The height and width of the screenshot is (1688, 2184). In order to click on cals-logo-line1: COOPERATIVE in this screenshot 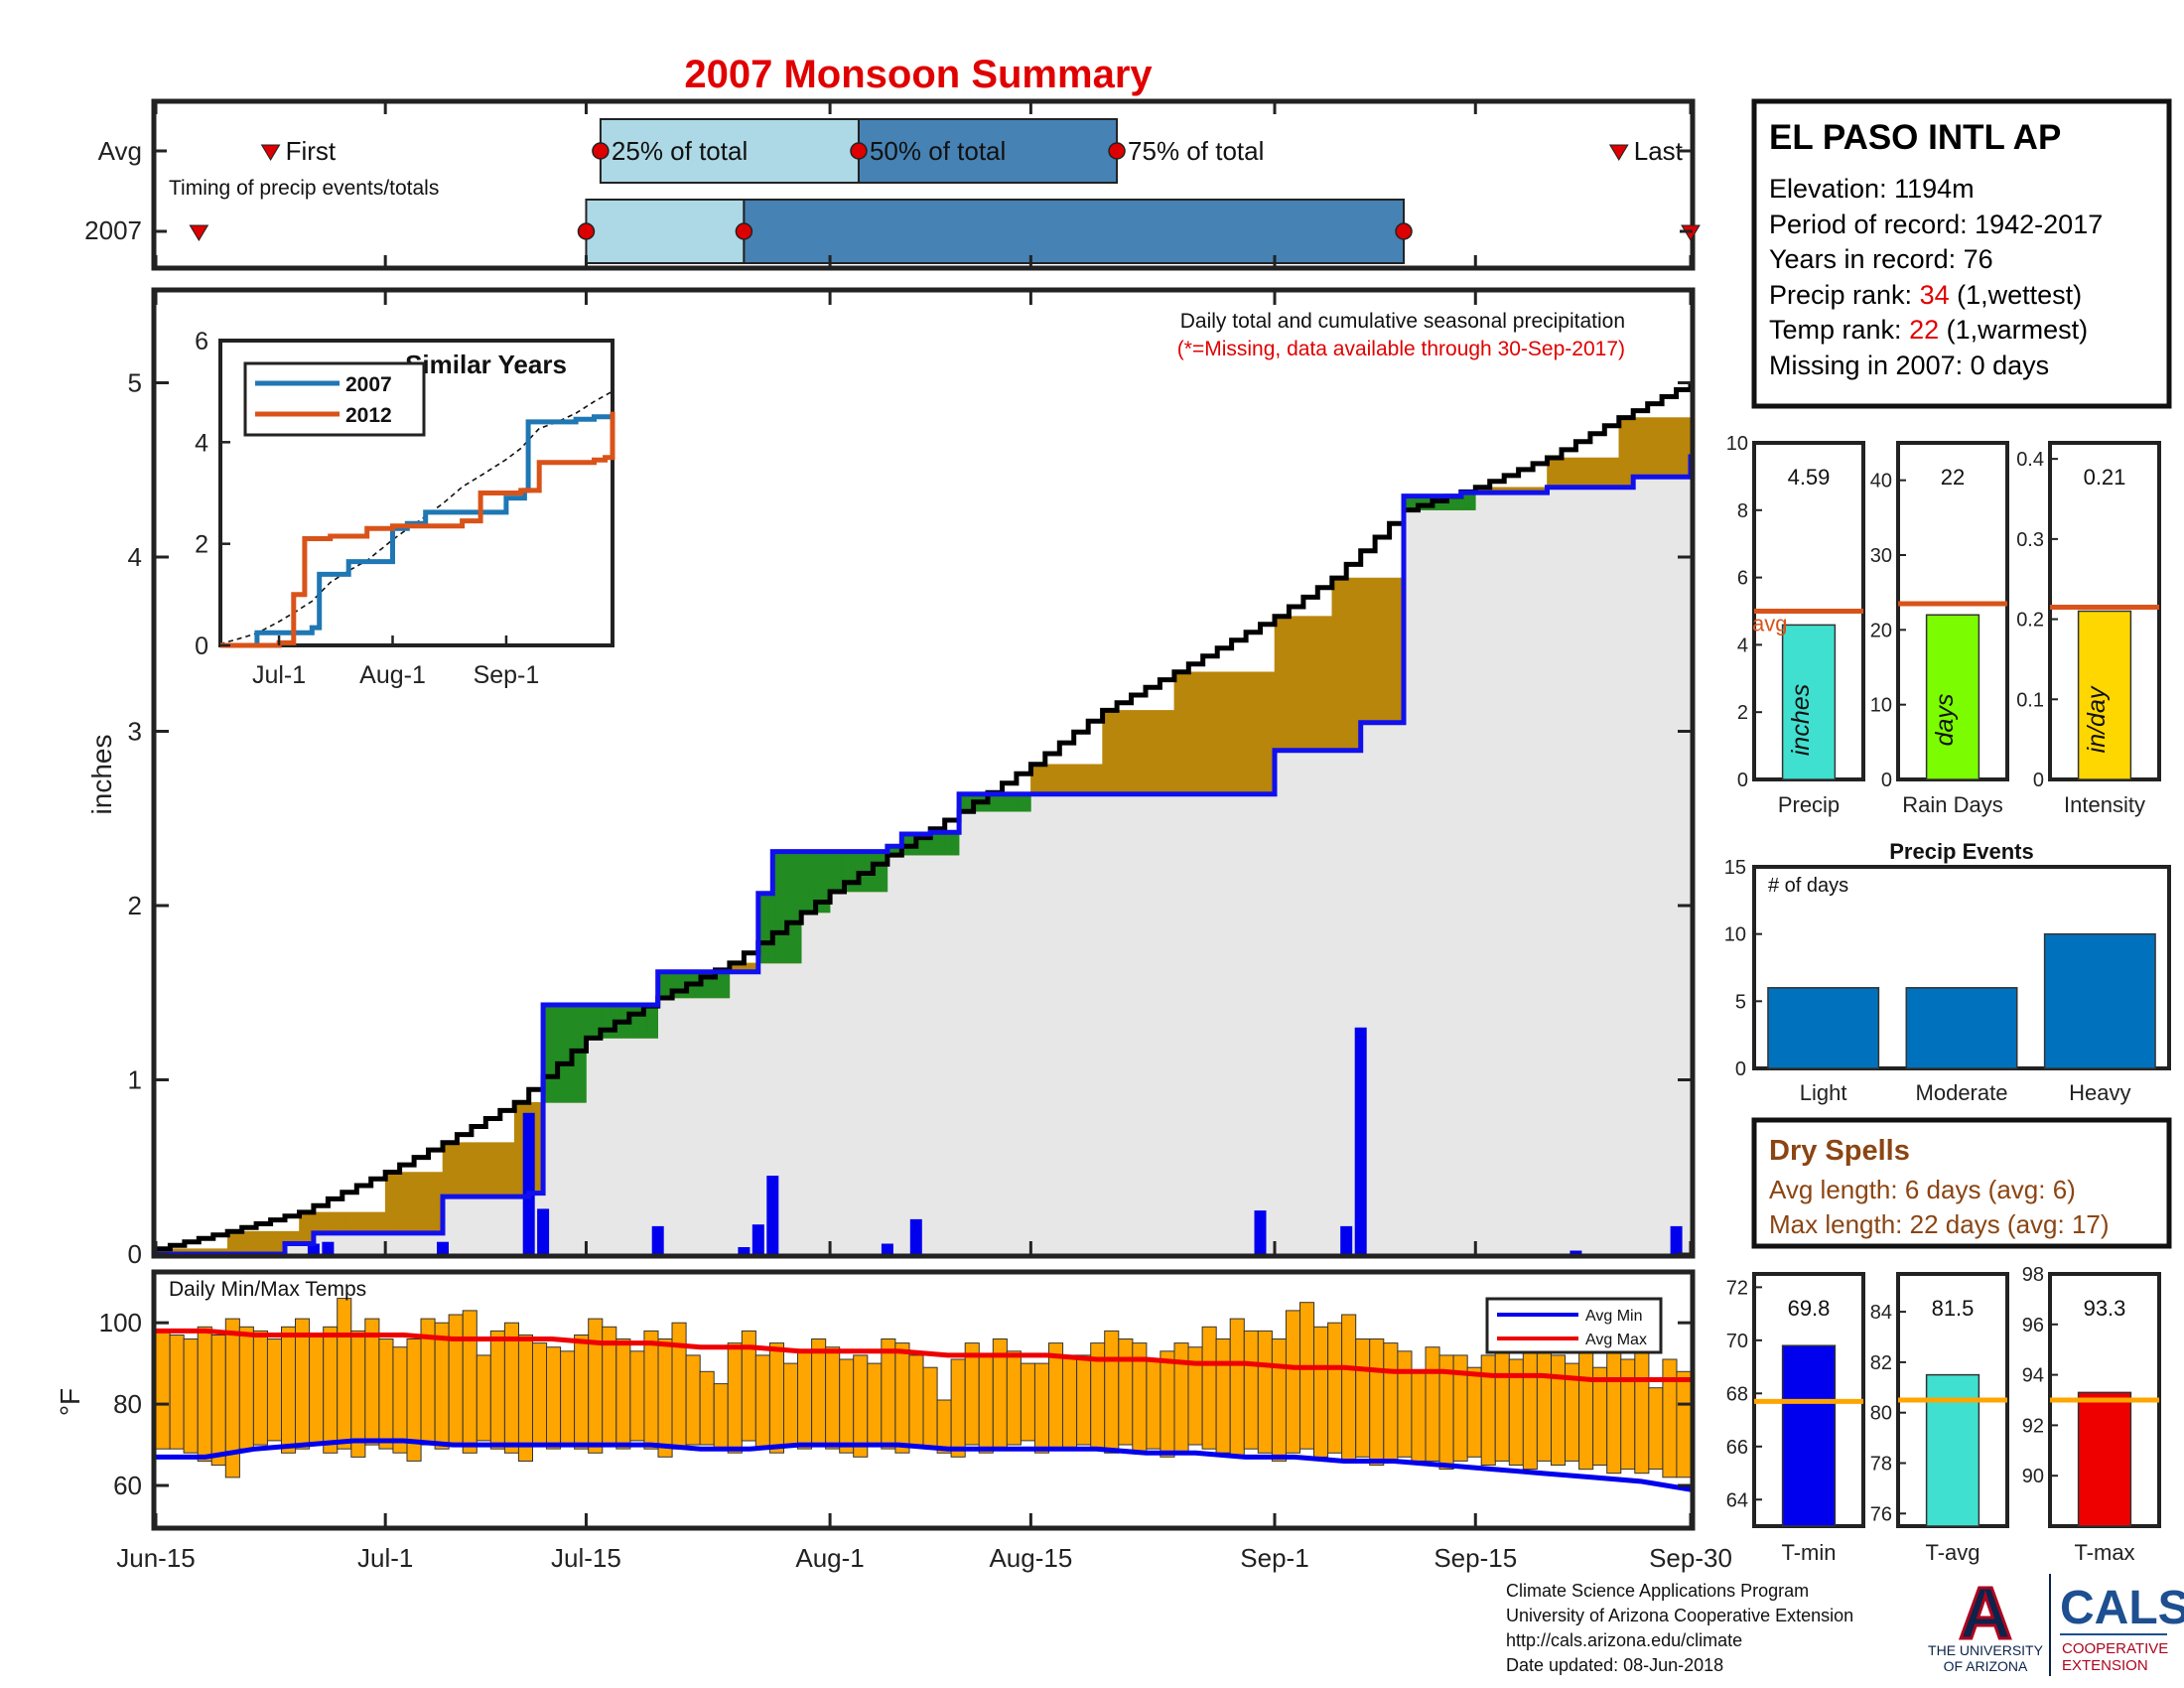, I will do `click(2115, 1648)`.